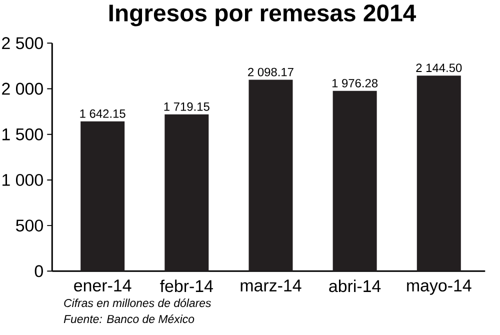  Describe the element at coordinates (262, 15) in the screenshot. I see `chart-title: Ingresos por remesas 2014` at that location.